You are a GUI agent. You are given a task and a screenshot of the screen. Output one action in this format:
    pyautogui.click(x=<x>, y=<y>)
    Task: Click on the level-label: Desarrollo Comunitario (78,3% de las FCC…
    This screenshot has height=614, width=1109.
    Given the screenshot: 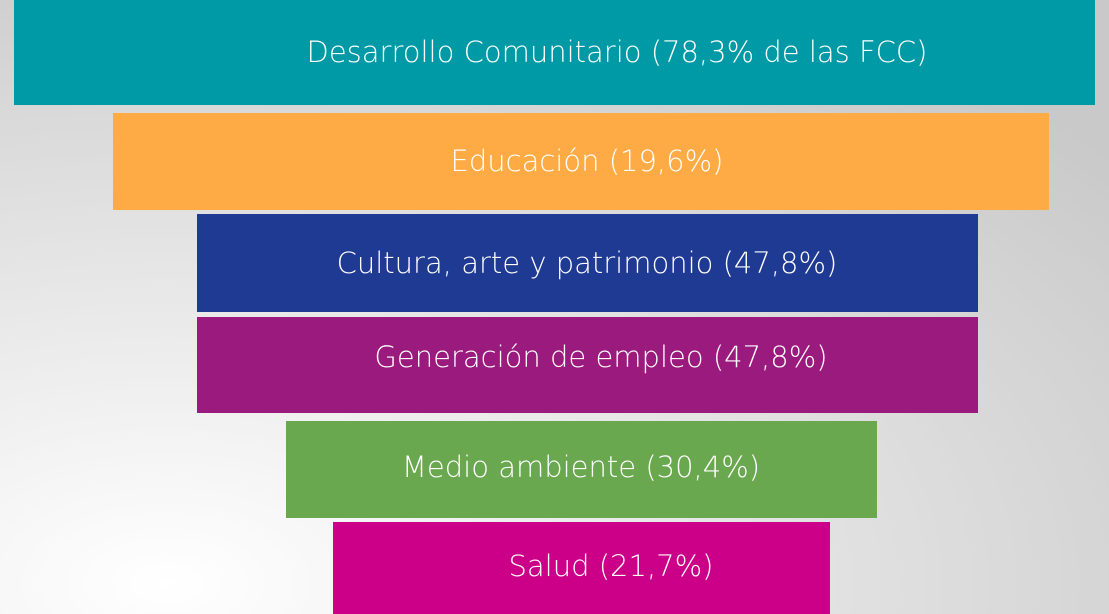 What is the action you would take?
    pyautogui.click(x=617, y=52)
    